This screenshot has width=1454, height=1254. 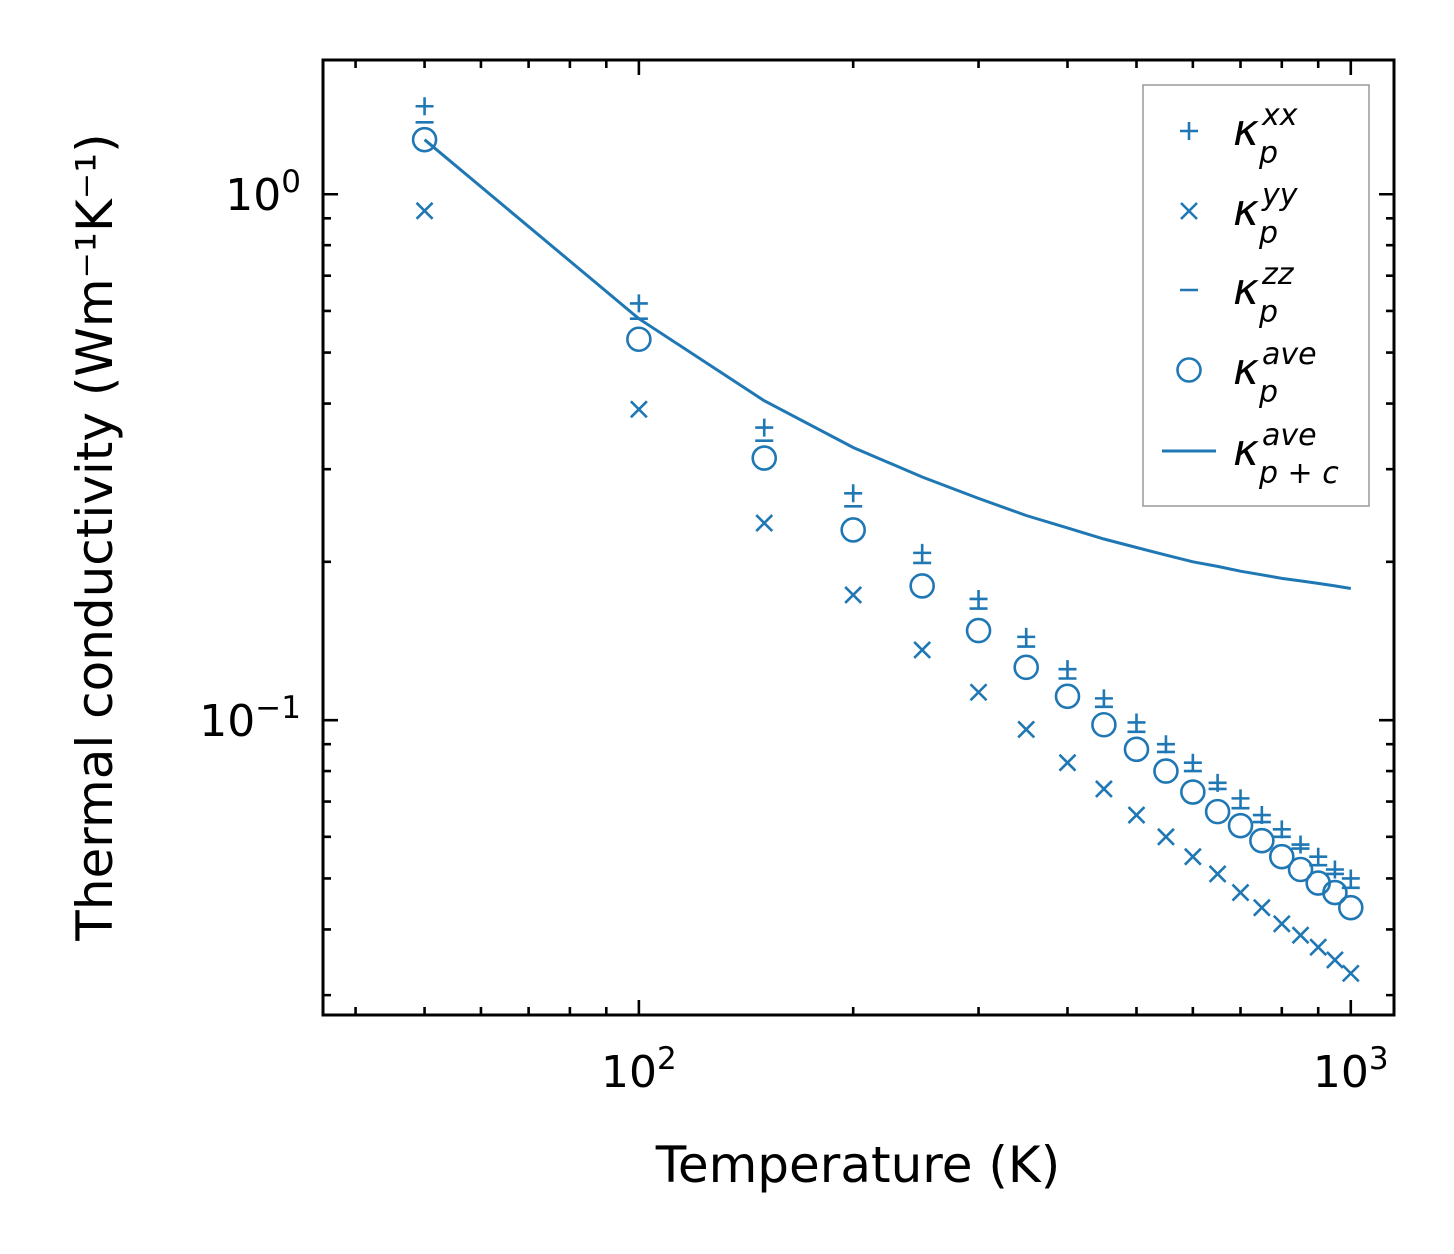 I want to click on legend-label-zz-p: κp, so click(x=1255, y=297).